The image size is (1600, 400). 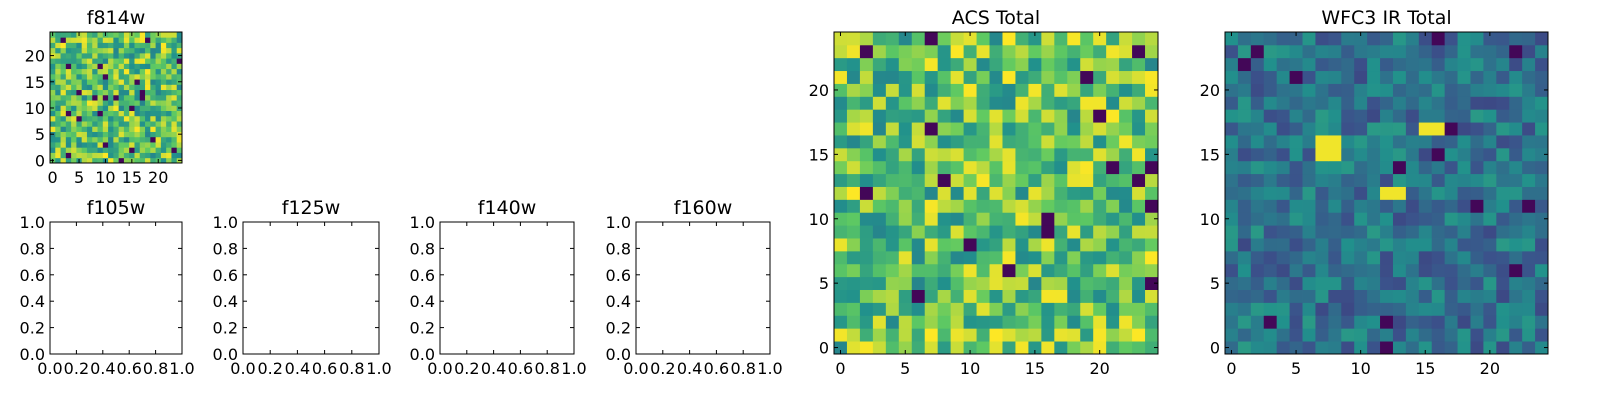 What do you see at coordinates (324, 368) in the screenshot?
I see `x-tick-label: 0.6` at bounding box center [324, 368].